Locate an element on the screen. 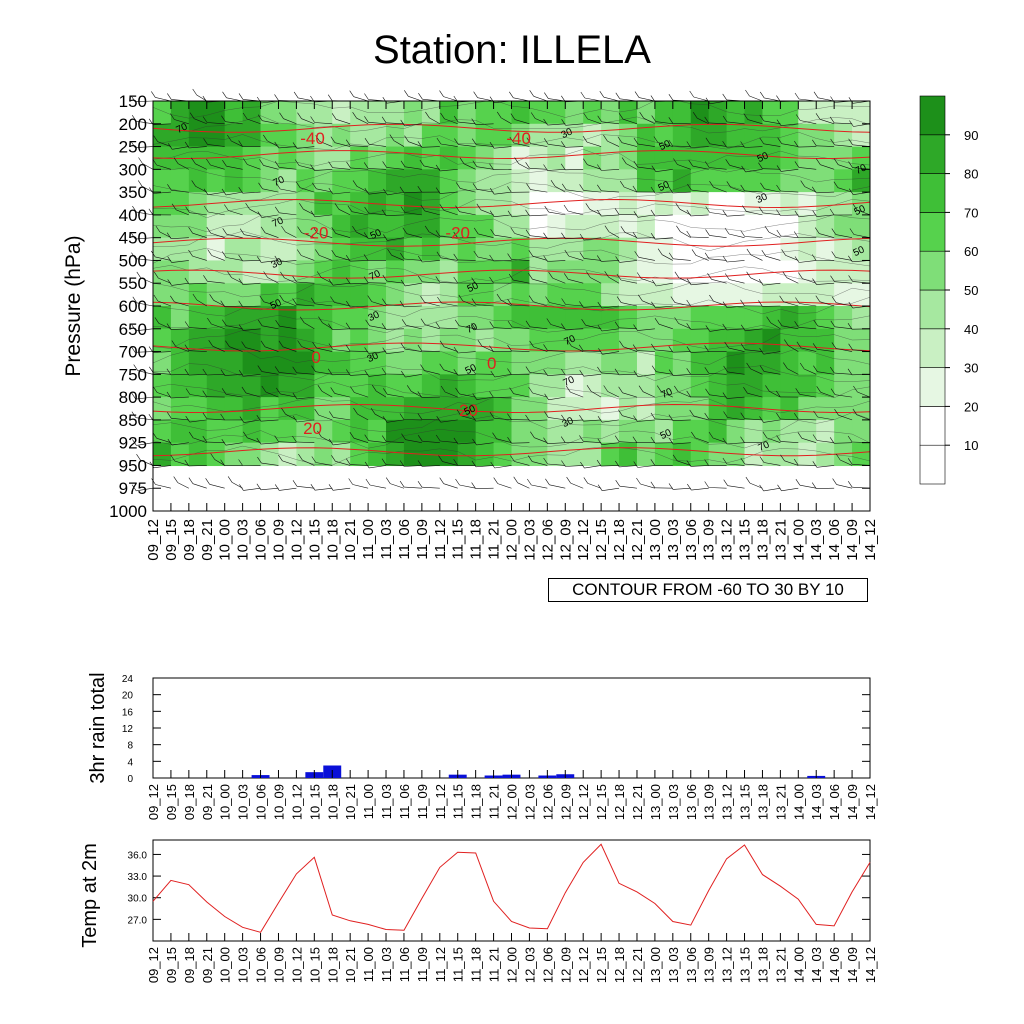  rain-y-tick-label: 16 is located at coordinates (128, 712).